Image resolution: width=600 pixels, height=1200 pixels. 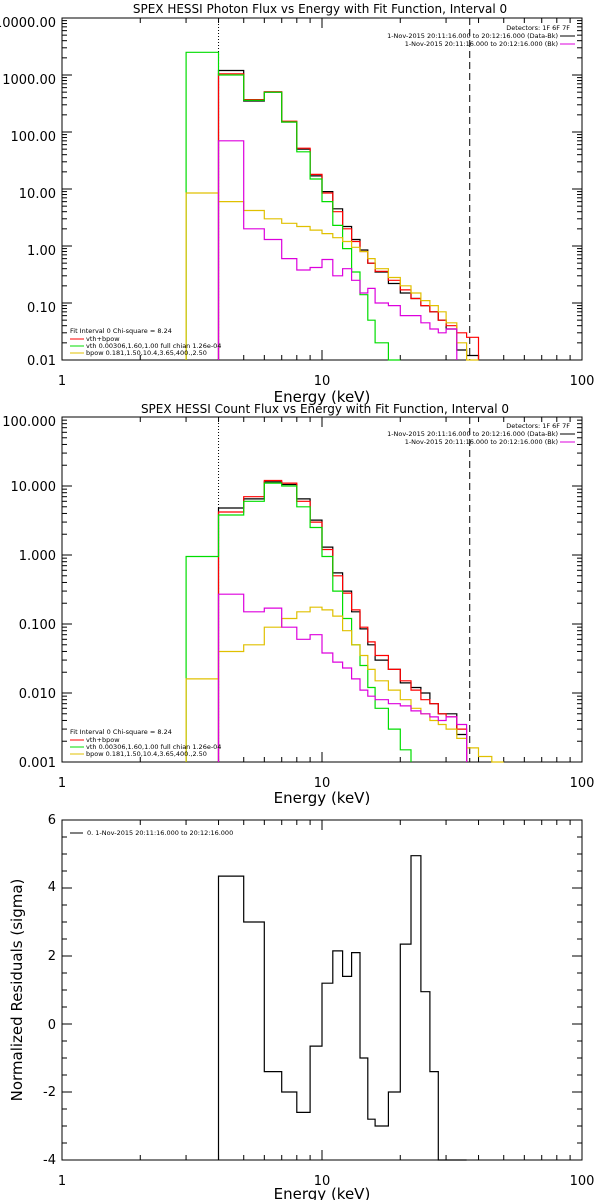 I want to click on y-tick-label: 10000.00, so click(x=28, y=23).